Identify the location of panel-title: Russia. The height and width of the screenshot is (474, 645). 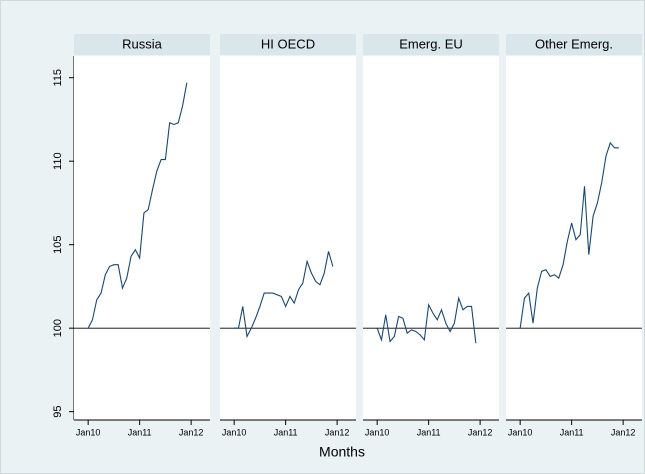
(142, 43).